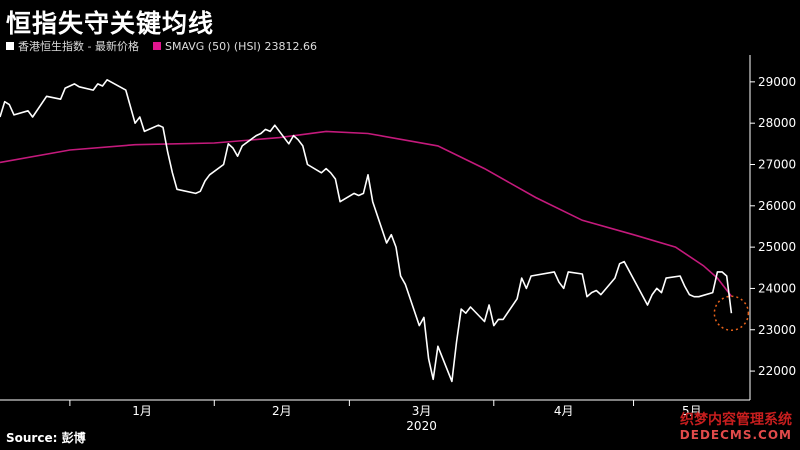  What do you see at coordinates (142, 411) in the screenshot?
I see `x-tick-label: 1月` at bounding box center [142, 411].